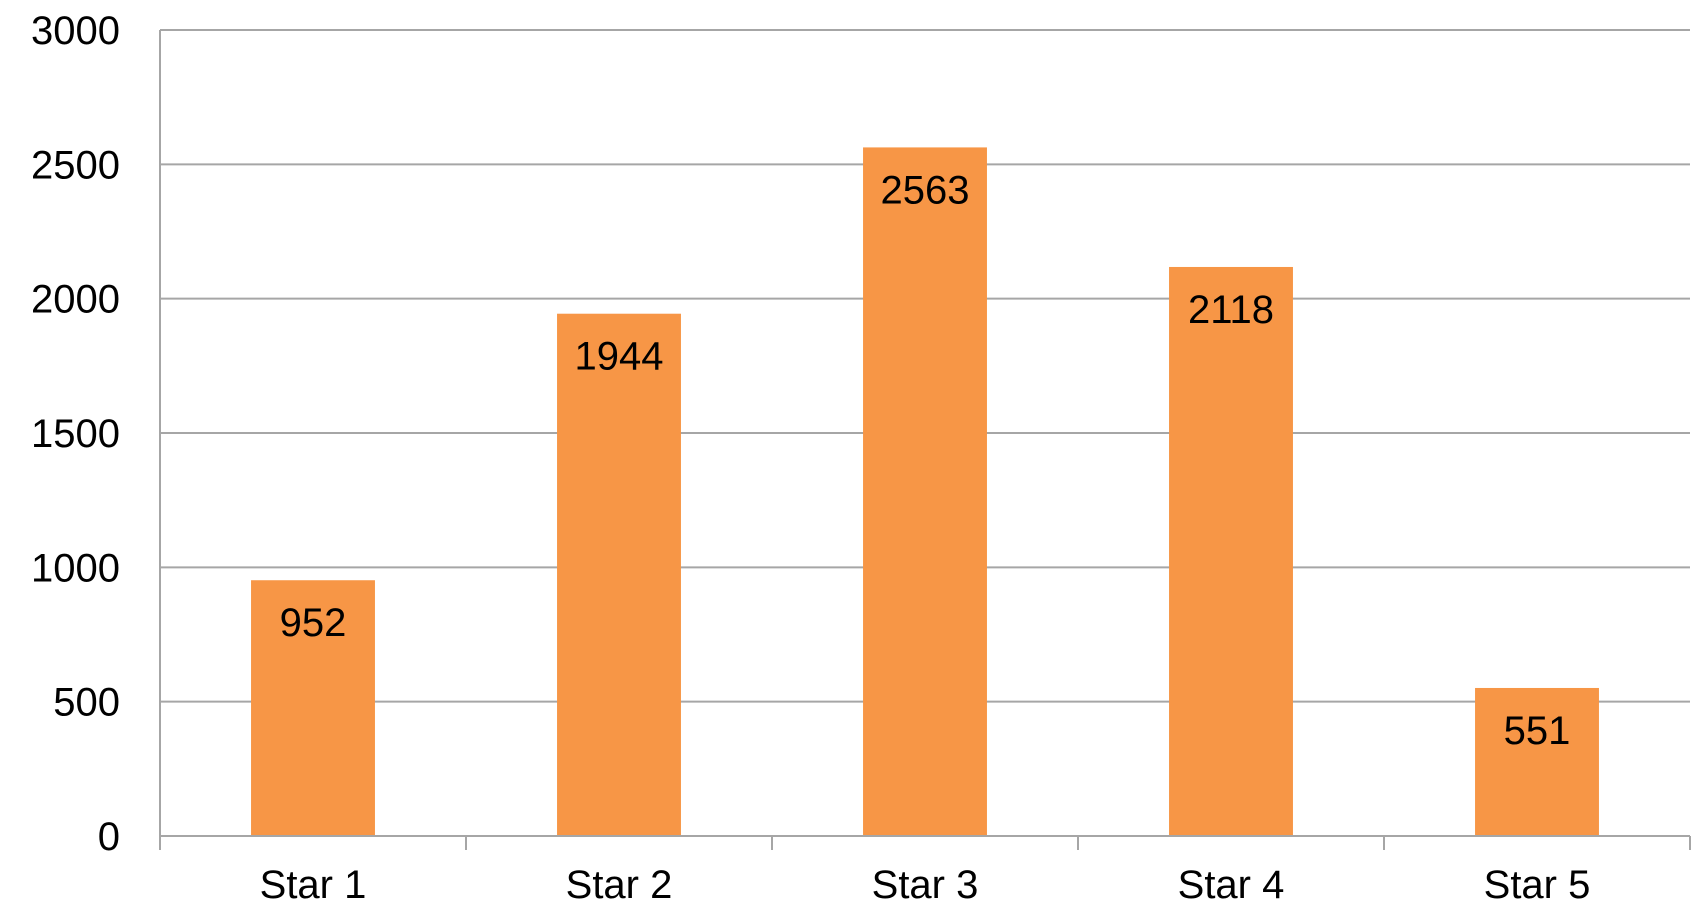  Describe the element at coordinates (86, 703) in the screenshot. I see `y-tick-label-500: 500` at that location.